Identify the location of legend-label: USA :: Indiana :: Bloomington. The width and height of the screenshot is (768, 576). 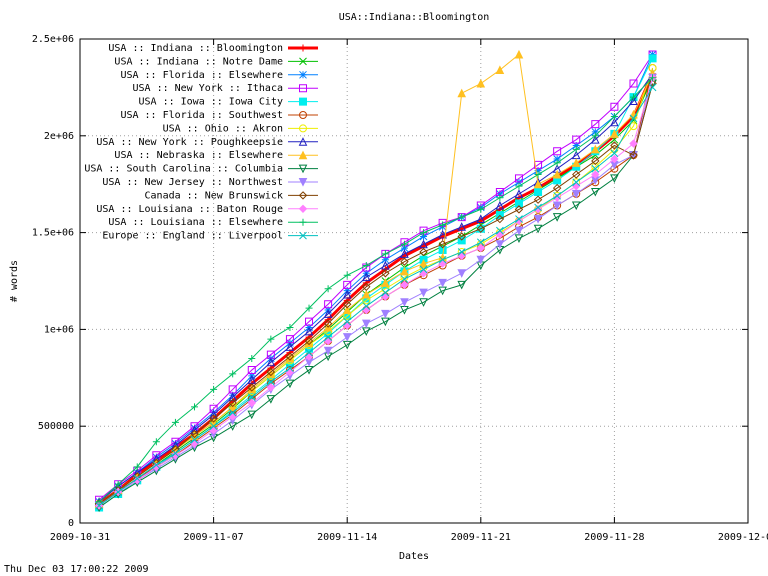
(195, 48).